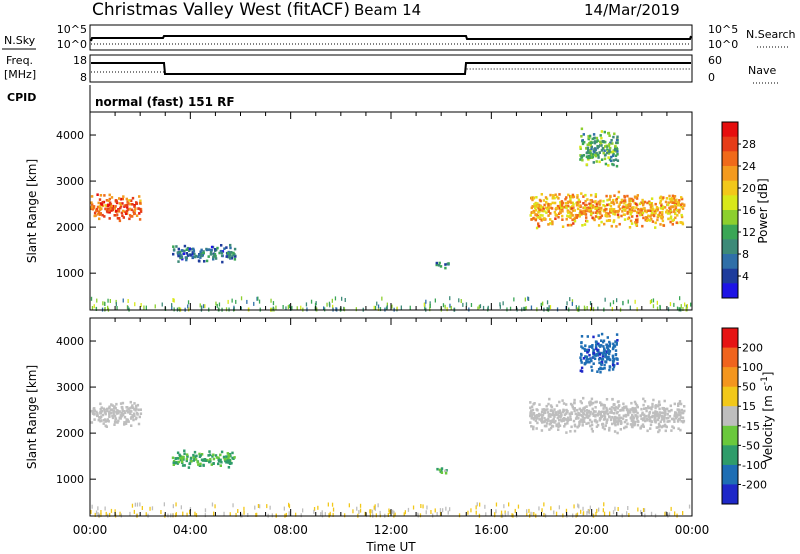  What do you see at coordinates (290, 530) in the screenshot?
I see `x-tick-label: 08:00` at bounding box center [290, 530].